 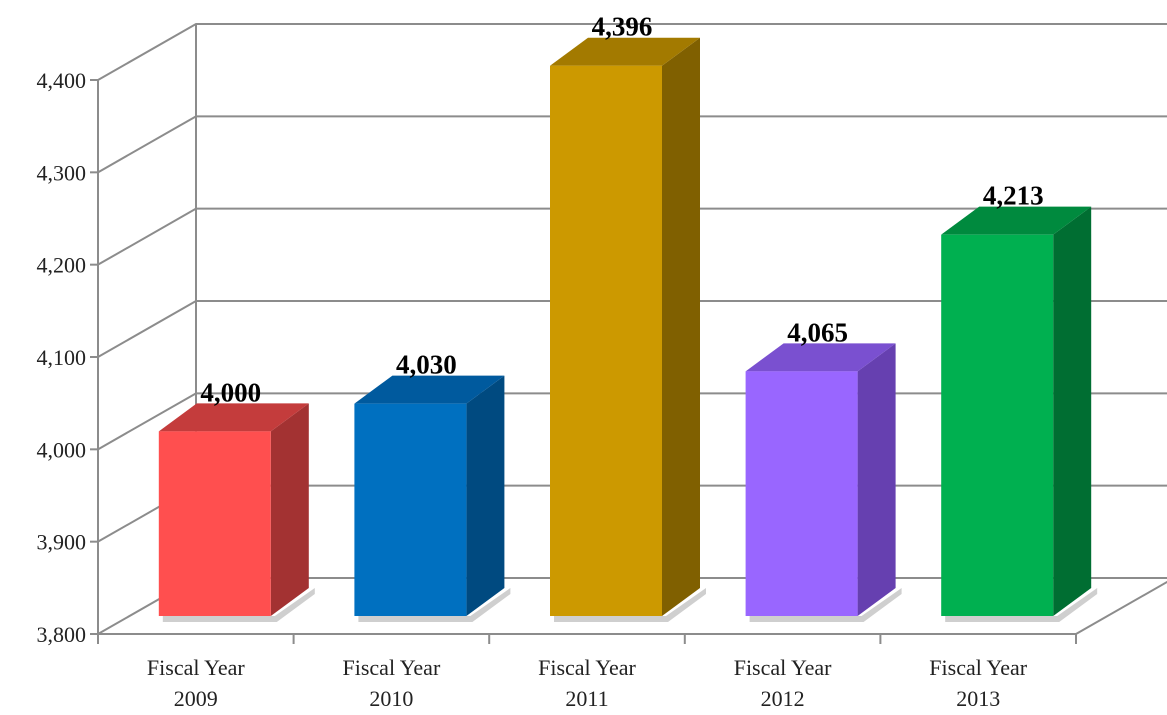 What do you see at coordinates (62, 634) in the screenshot?
I see `y-tick-label: 3,800` at bounding box center [62, 634].